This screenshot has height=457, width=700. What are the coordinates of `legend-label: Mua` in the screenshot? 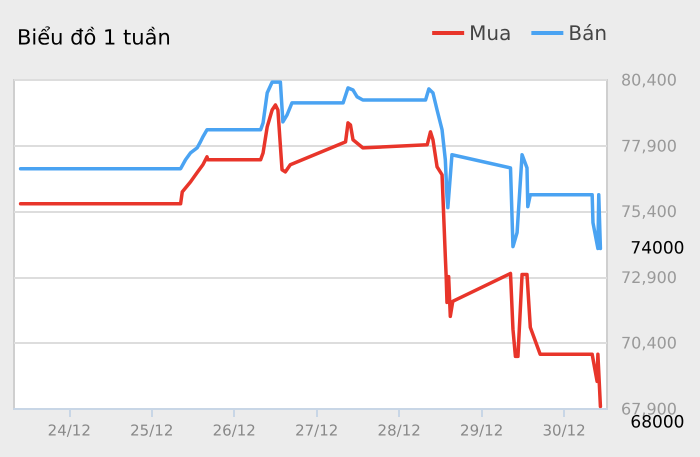 It's located at (490, 33).